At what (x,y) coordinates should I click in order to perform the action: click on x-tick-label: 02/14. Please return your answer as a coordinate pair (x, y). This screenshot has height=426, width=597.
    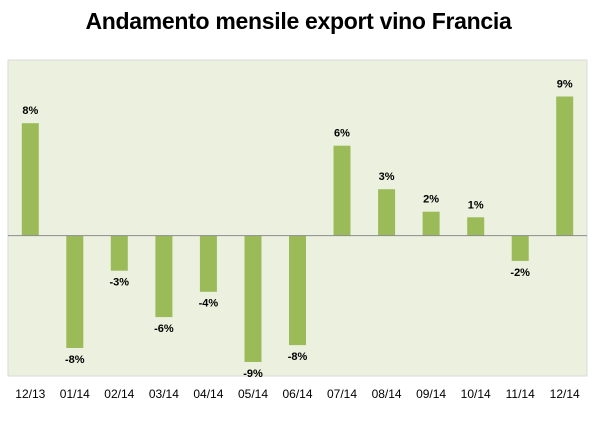
    Looking at the image, I should click on (119, 394).